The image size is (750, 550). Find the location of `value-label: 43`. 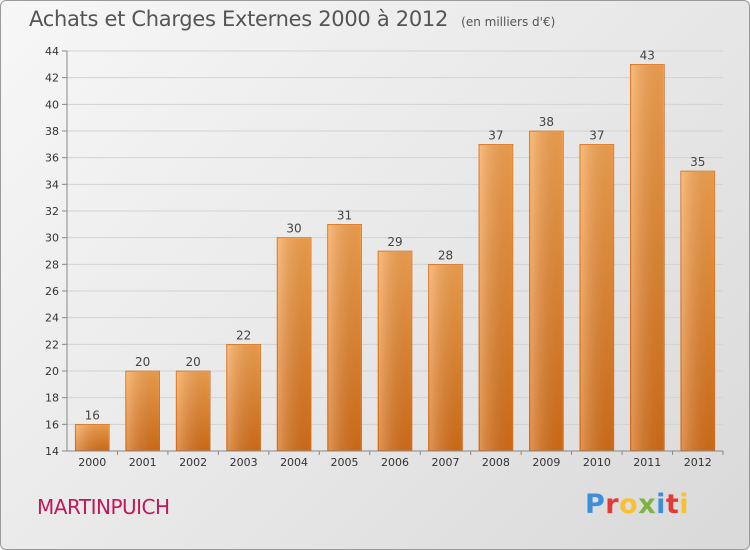

value-label: 43 is located at coordinates (647, 55).